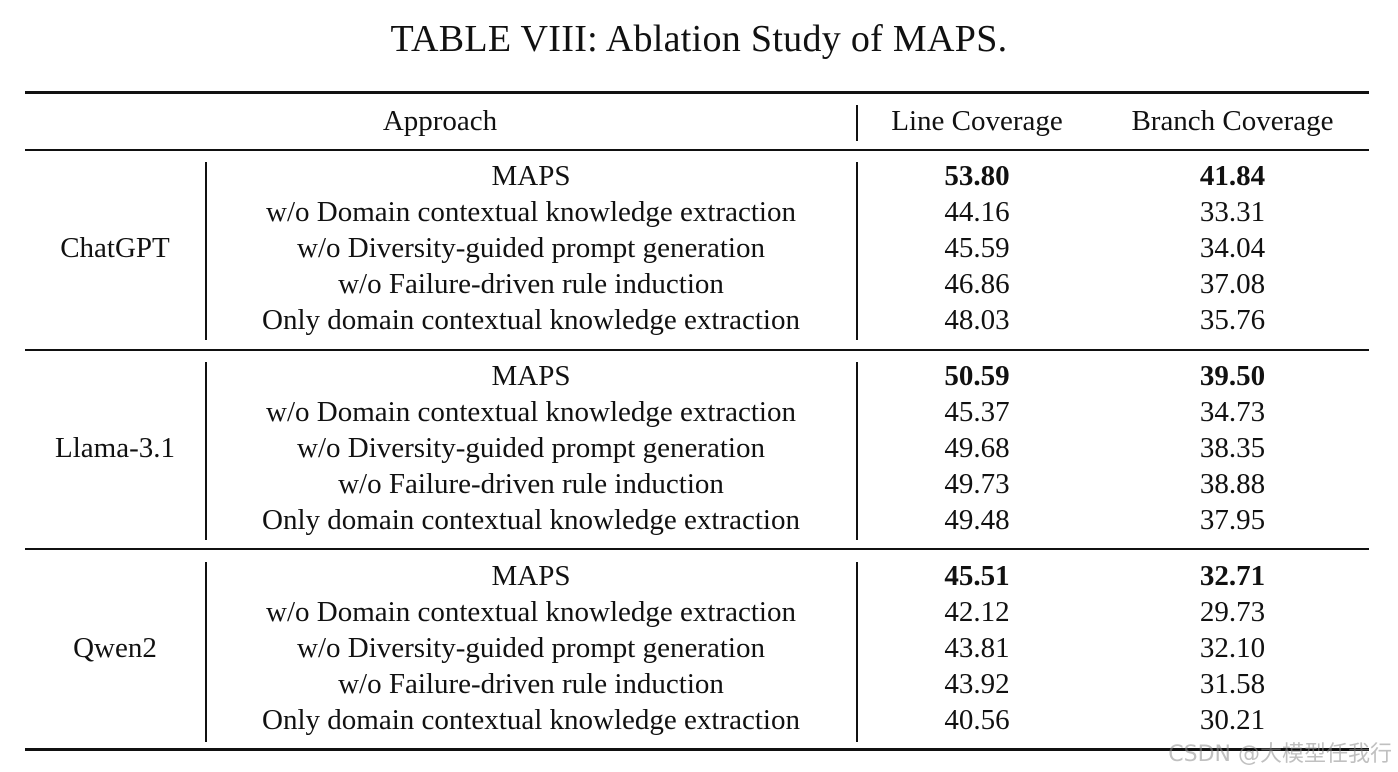 The image size is (1398, 772). Describe the element at coordinates (1232, 121) in the screenshot. I see `header-branch-coverage: Branch Coverage` at that location.